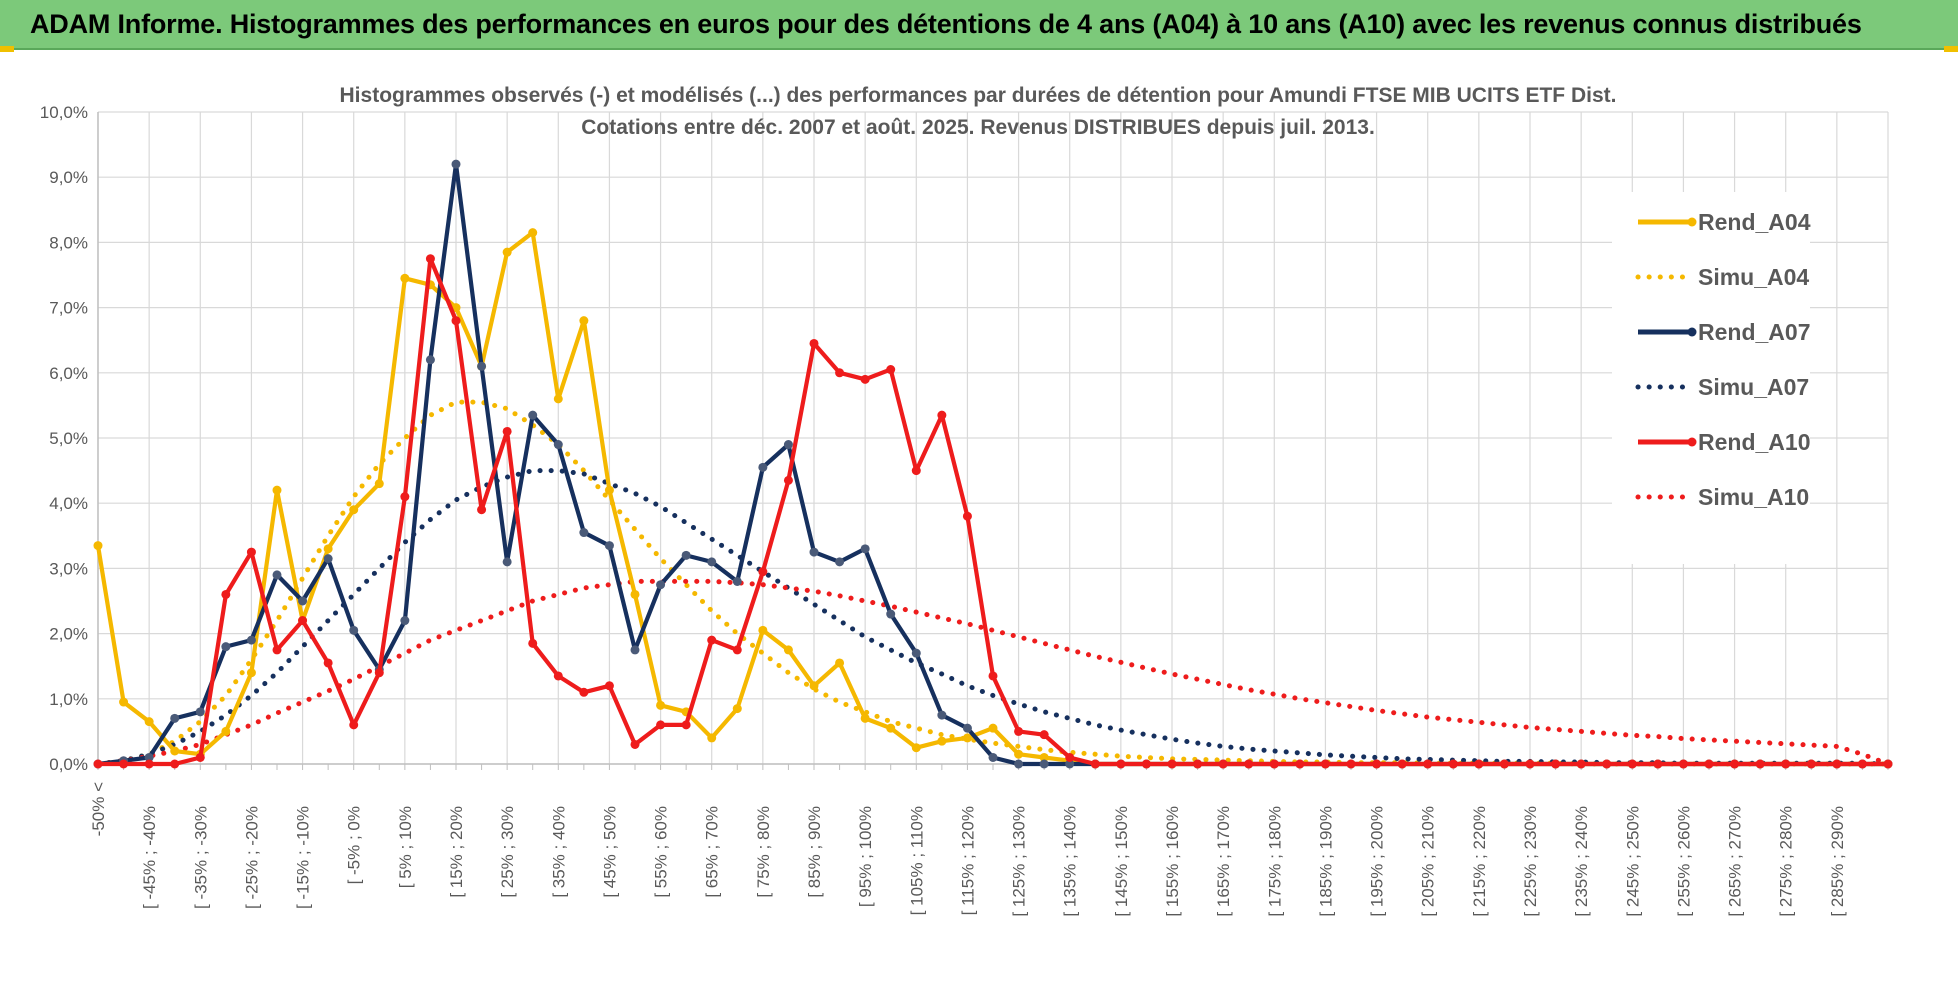  Describe the element at coordinates (64, 112) in the screenshot. I see `y-tick-label: 10,0%` at that location.